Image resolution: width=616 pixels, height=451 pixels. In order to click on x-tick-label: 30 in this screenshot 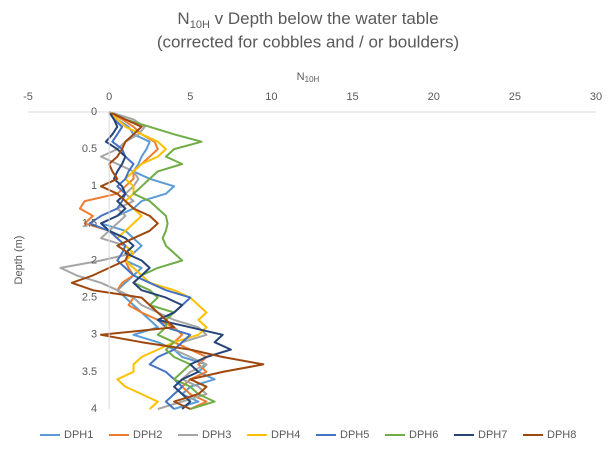, I will do `click(596, 97)`.